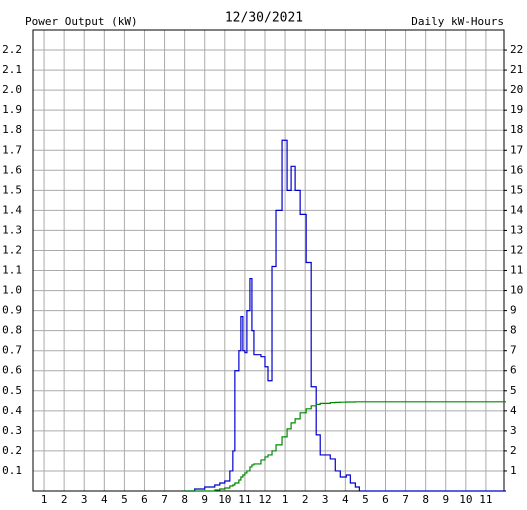 The image size is (527, 510). Describe the element at coordinates (12, 109) in the screenshot. I see `y-tick-label: 1.9` at that location.